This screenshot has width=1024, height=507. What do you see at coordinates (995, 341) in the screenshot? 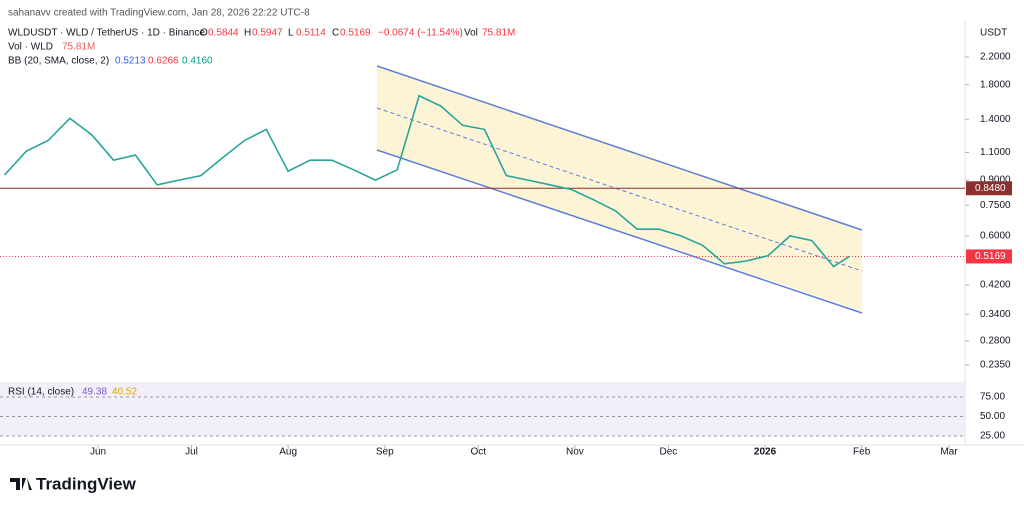
I see `y-tick-label: 0.2800` at bounding box center [995, 341].